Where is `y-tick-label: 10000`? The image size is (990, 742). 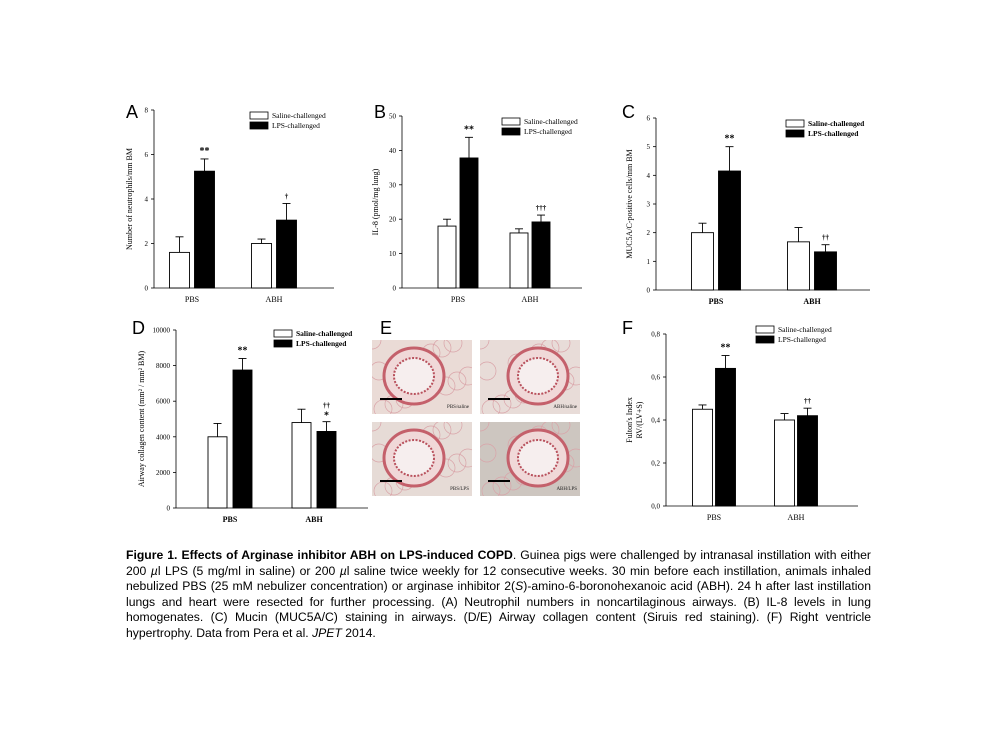
y-tick-label: 10000 is located at coordinates (162, 331).